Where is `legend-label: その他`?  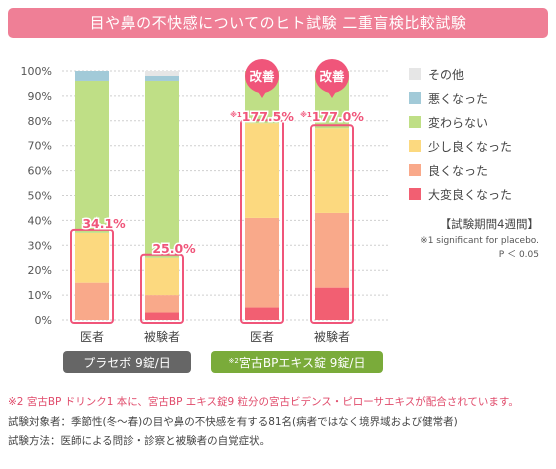 legend-label: その他 is located at coordinates (446, 75).